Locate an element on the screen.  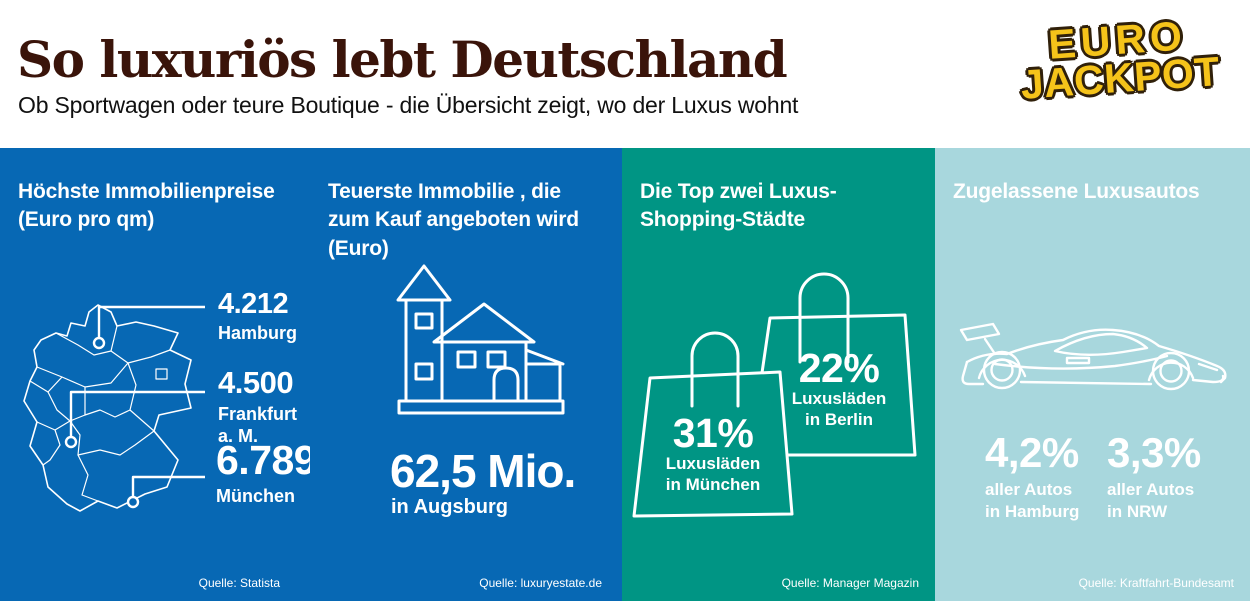
bag-label-muenchen: 31% Luxusläden in München is located at coordinates (713, 454).